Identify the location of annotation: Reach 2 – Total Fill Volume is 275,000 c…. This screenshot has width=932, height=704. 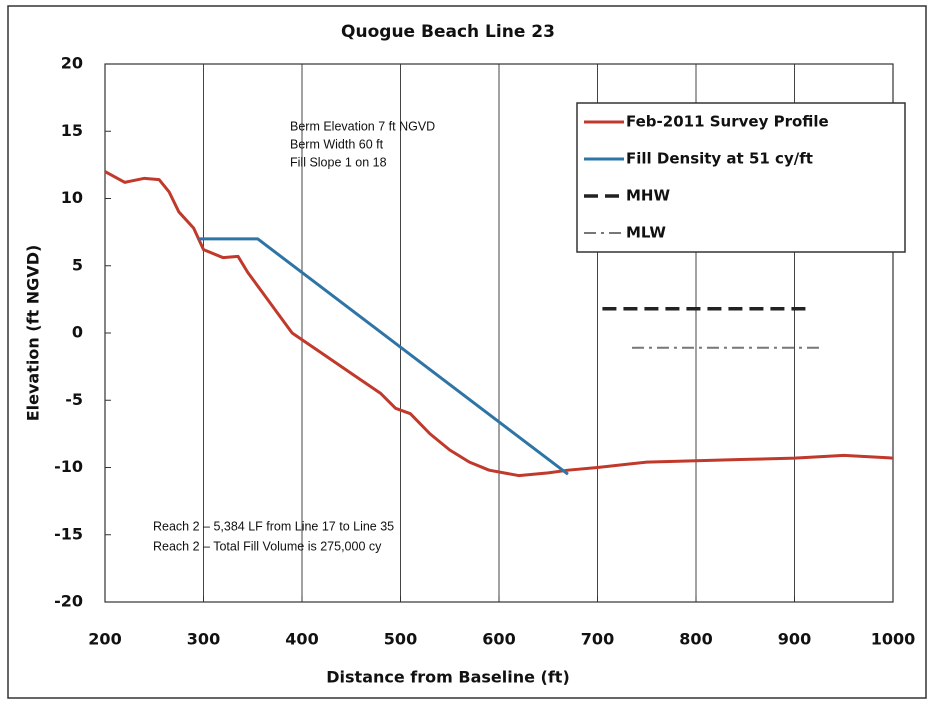
(267, 546).